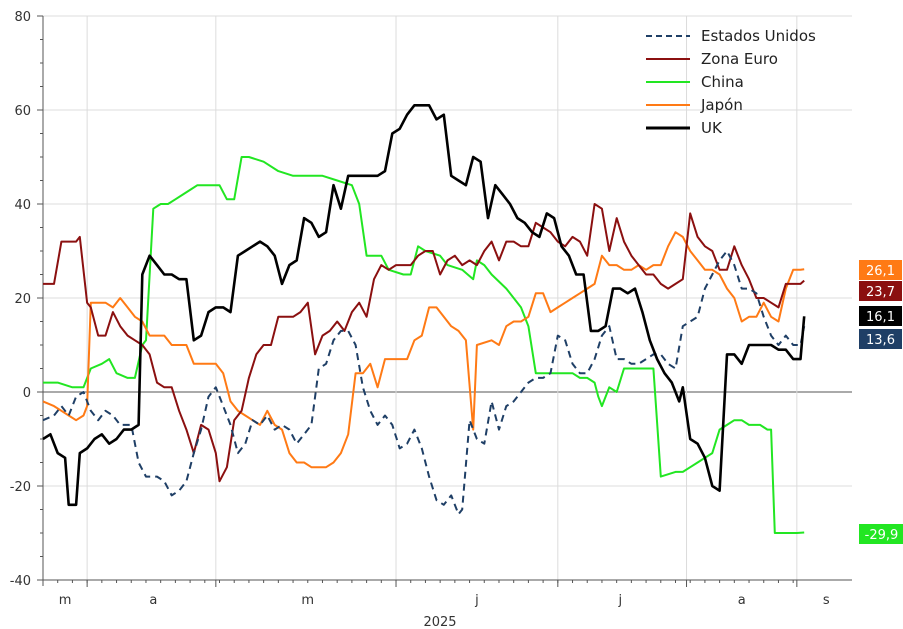 The height and width of the screenshot is (629, 903). What do you see at coordinates (20, 581) in the screenshot?
I see `y-tick-label: -40` at bounding box center [20, 581].